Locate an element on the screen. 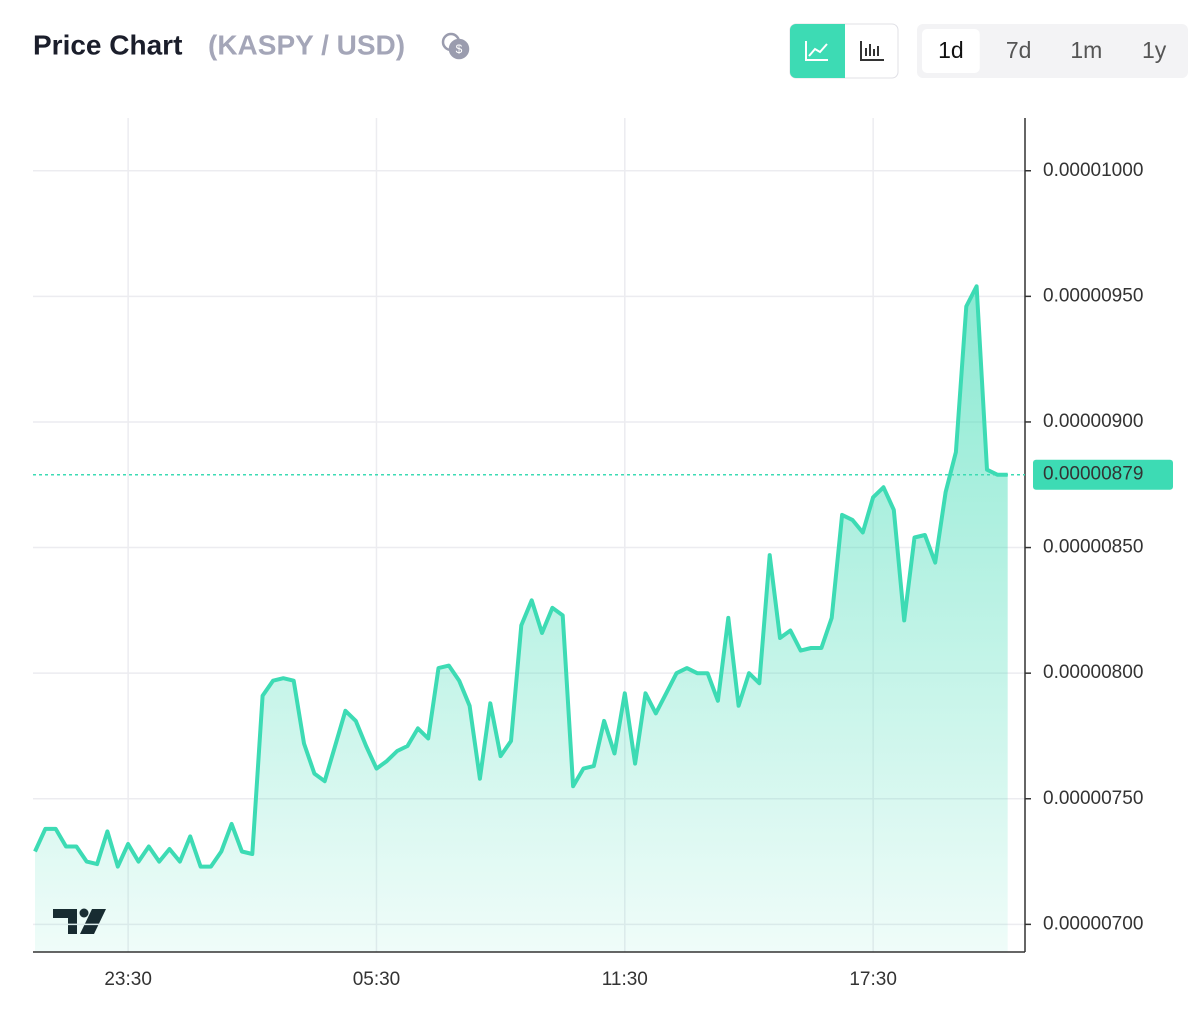 This screenshot has width=1200, height=1033. chart-title: Price Chart is located at coordinates (107, 44).